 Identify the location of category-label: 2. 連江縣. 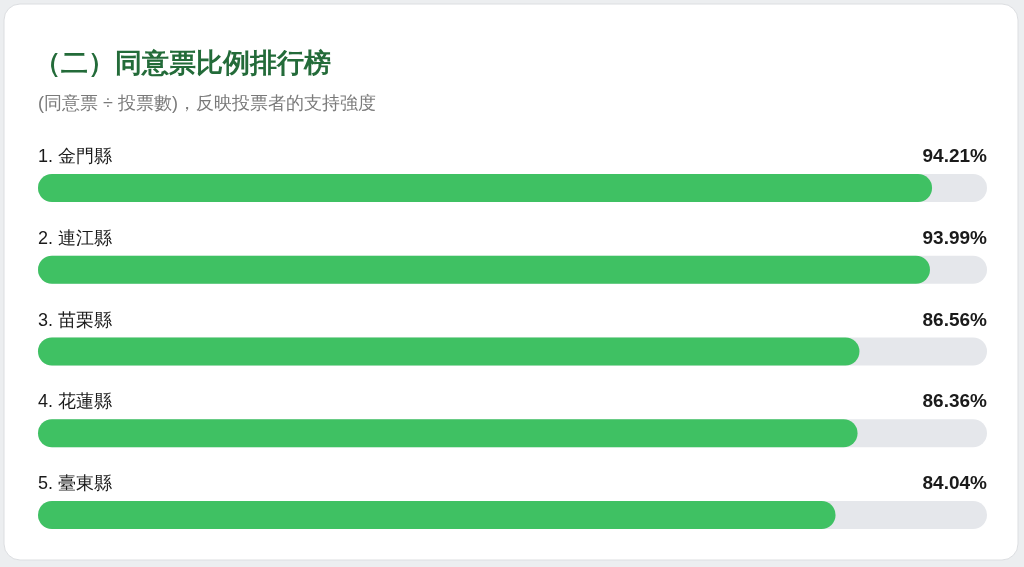
(75, 237).